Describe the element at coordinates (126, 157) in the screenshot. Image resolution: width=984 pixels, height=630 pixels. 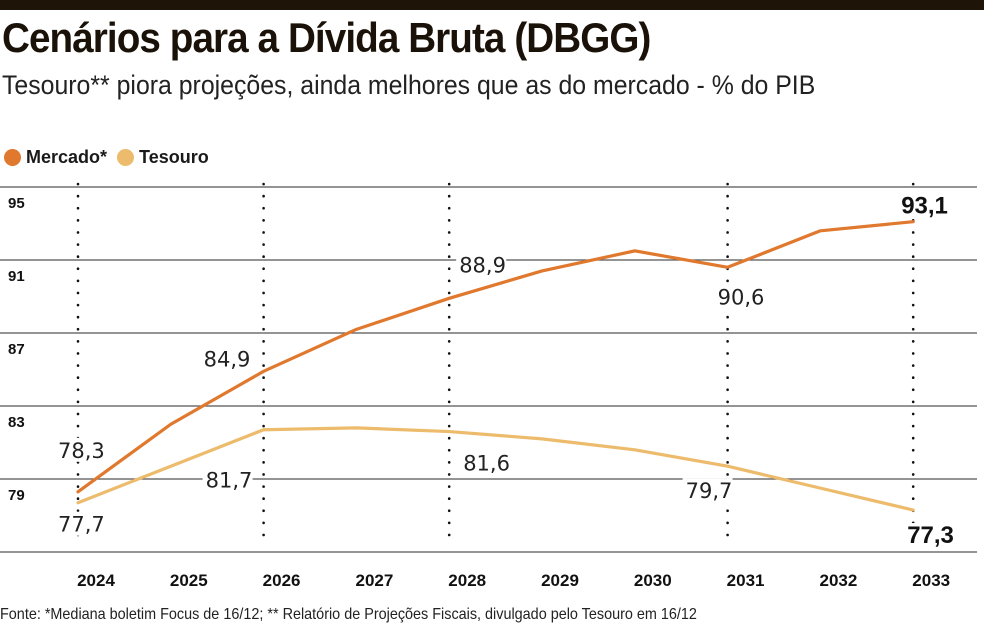
I see `legend-dot-tesouro-icon` at that location.